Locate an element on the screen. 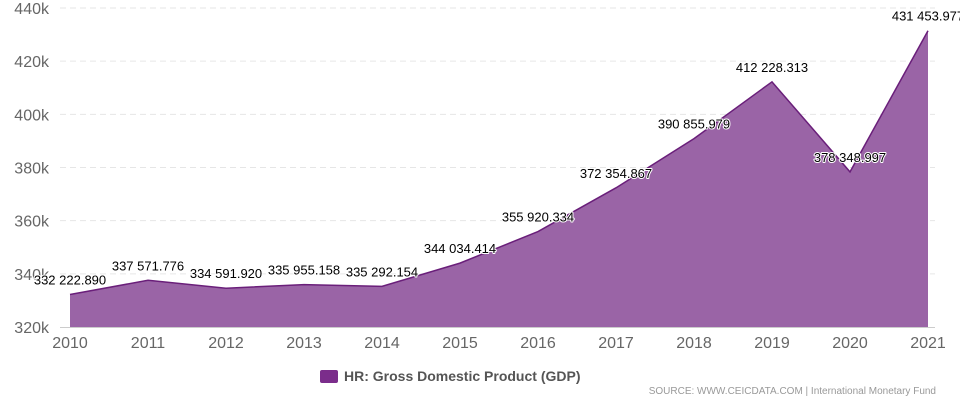  x-tick-label-2011: 2011 is located at coordinates (148, 343).